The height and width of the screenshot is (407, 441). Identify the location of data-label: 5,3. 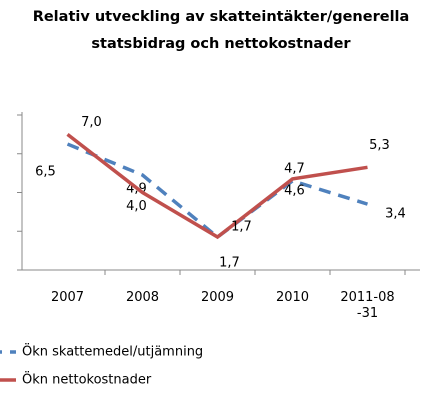
(379, 145).